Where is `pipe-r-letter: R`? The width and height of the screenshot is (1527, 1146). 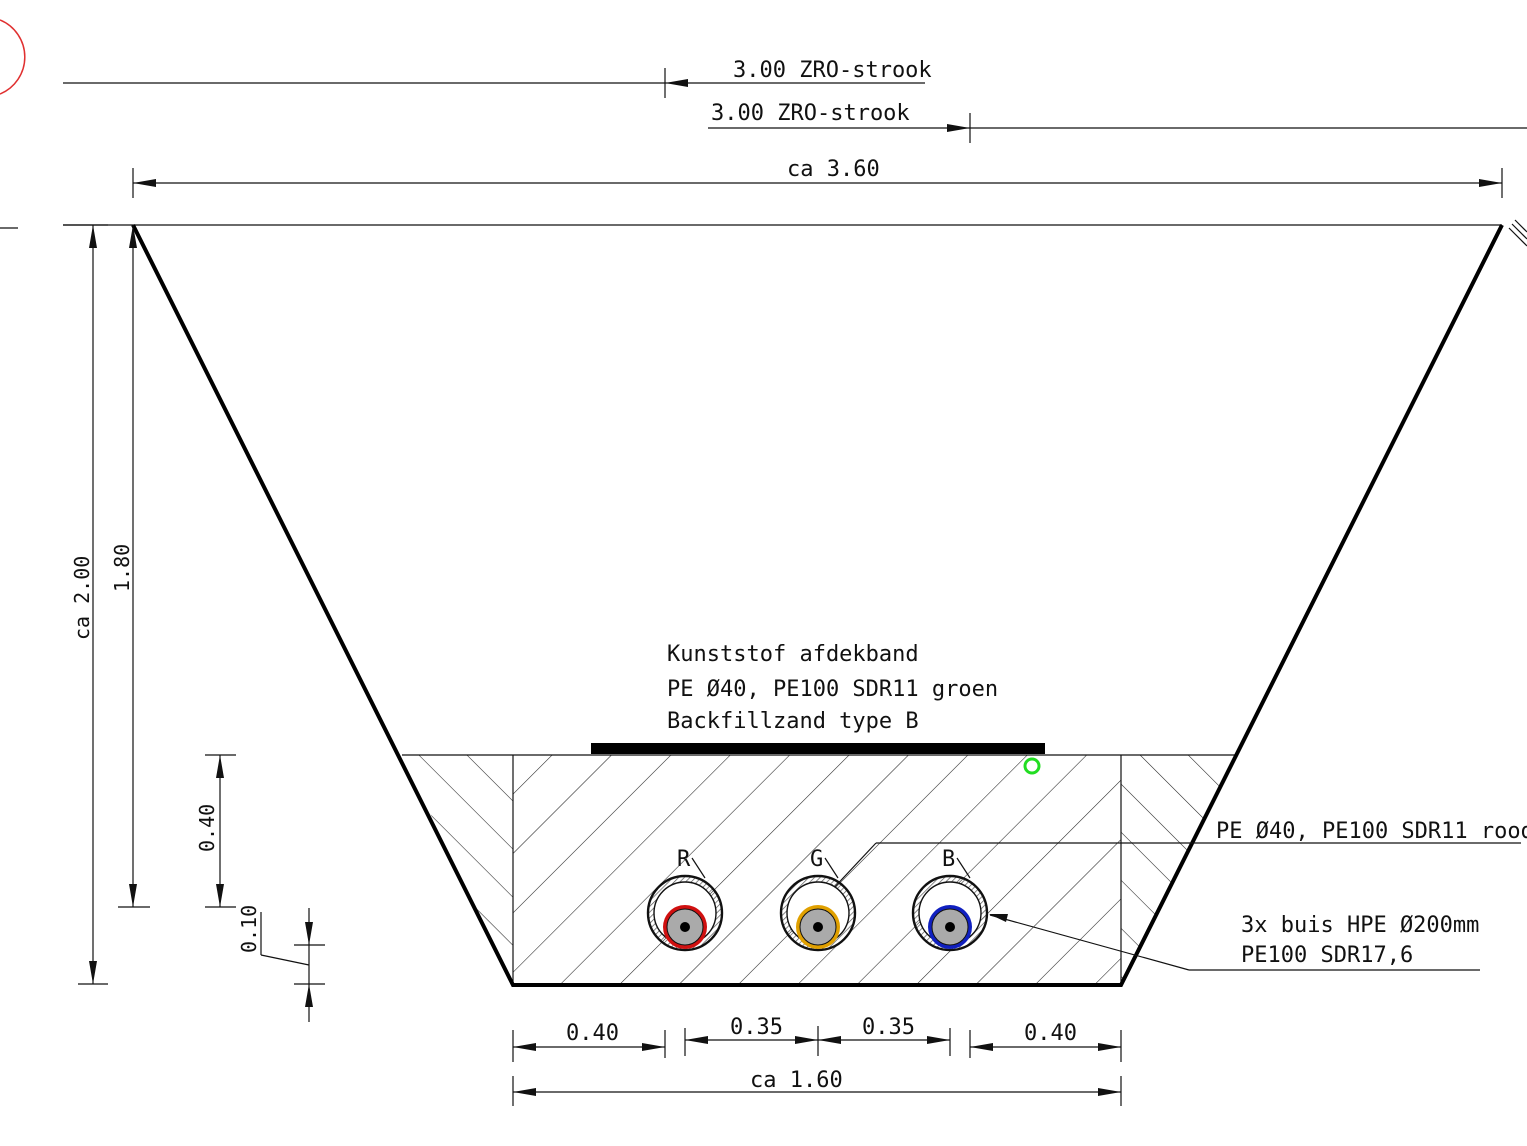 pipe-r-letter: R is located at coordinates (684, 859).